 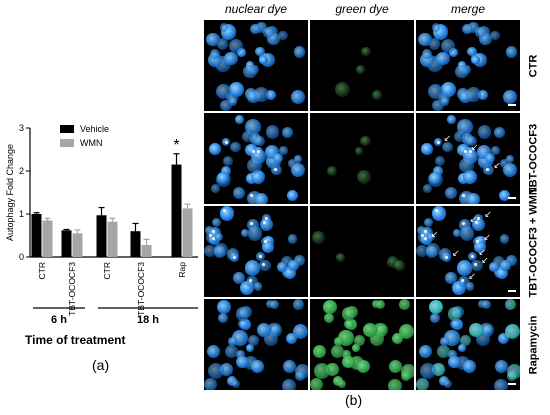 I want to click on microscopy-image: ↙ ↙ ↙, so click(x=468, y=158).